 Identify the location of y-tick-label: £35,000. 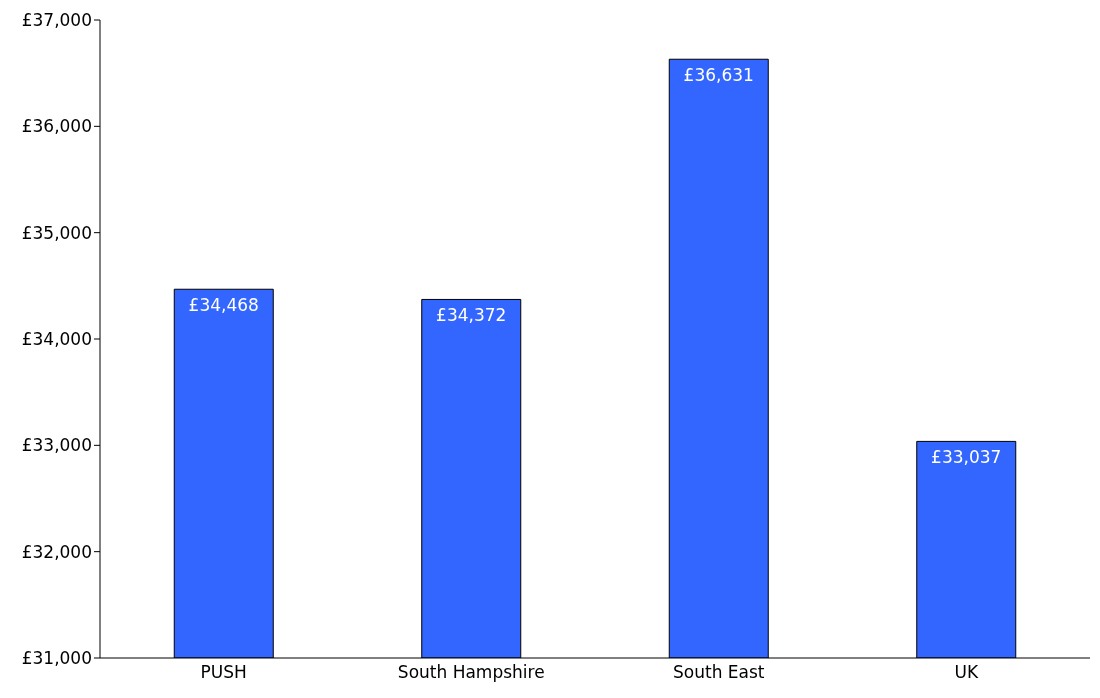
(56, 232).